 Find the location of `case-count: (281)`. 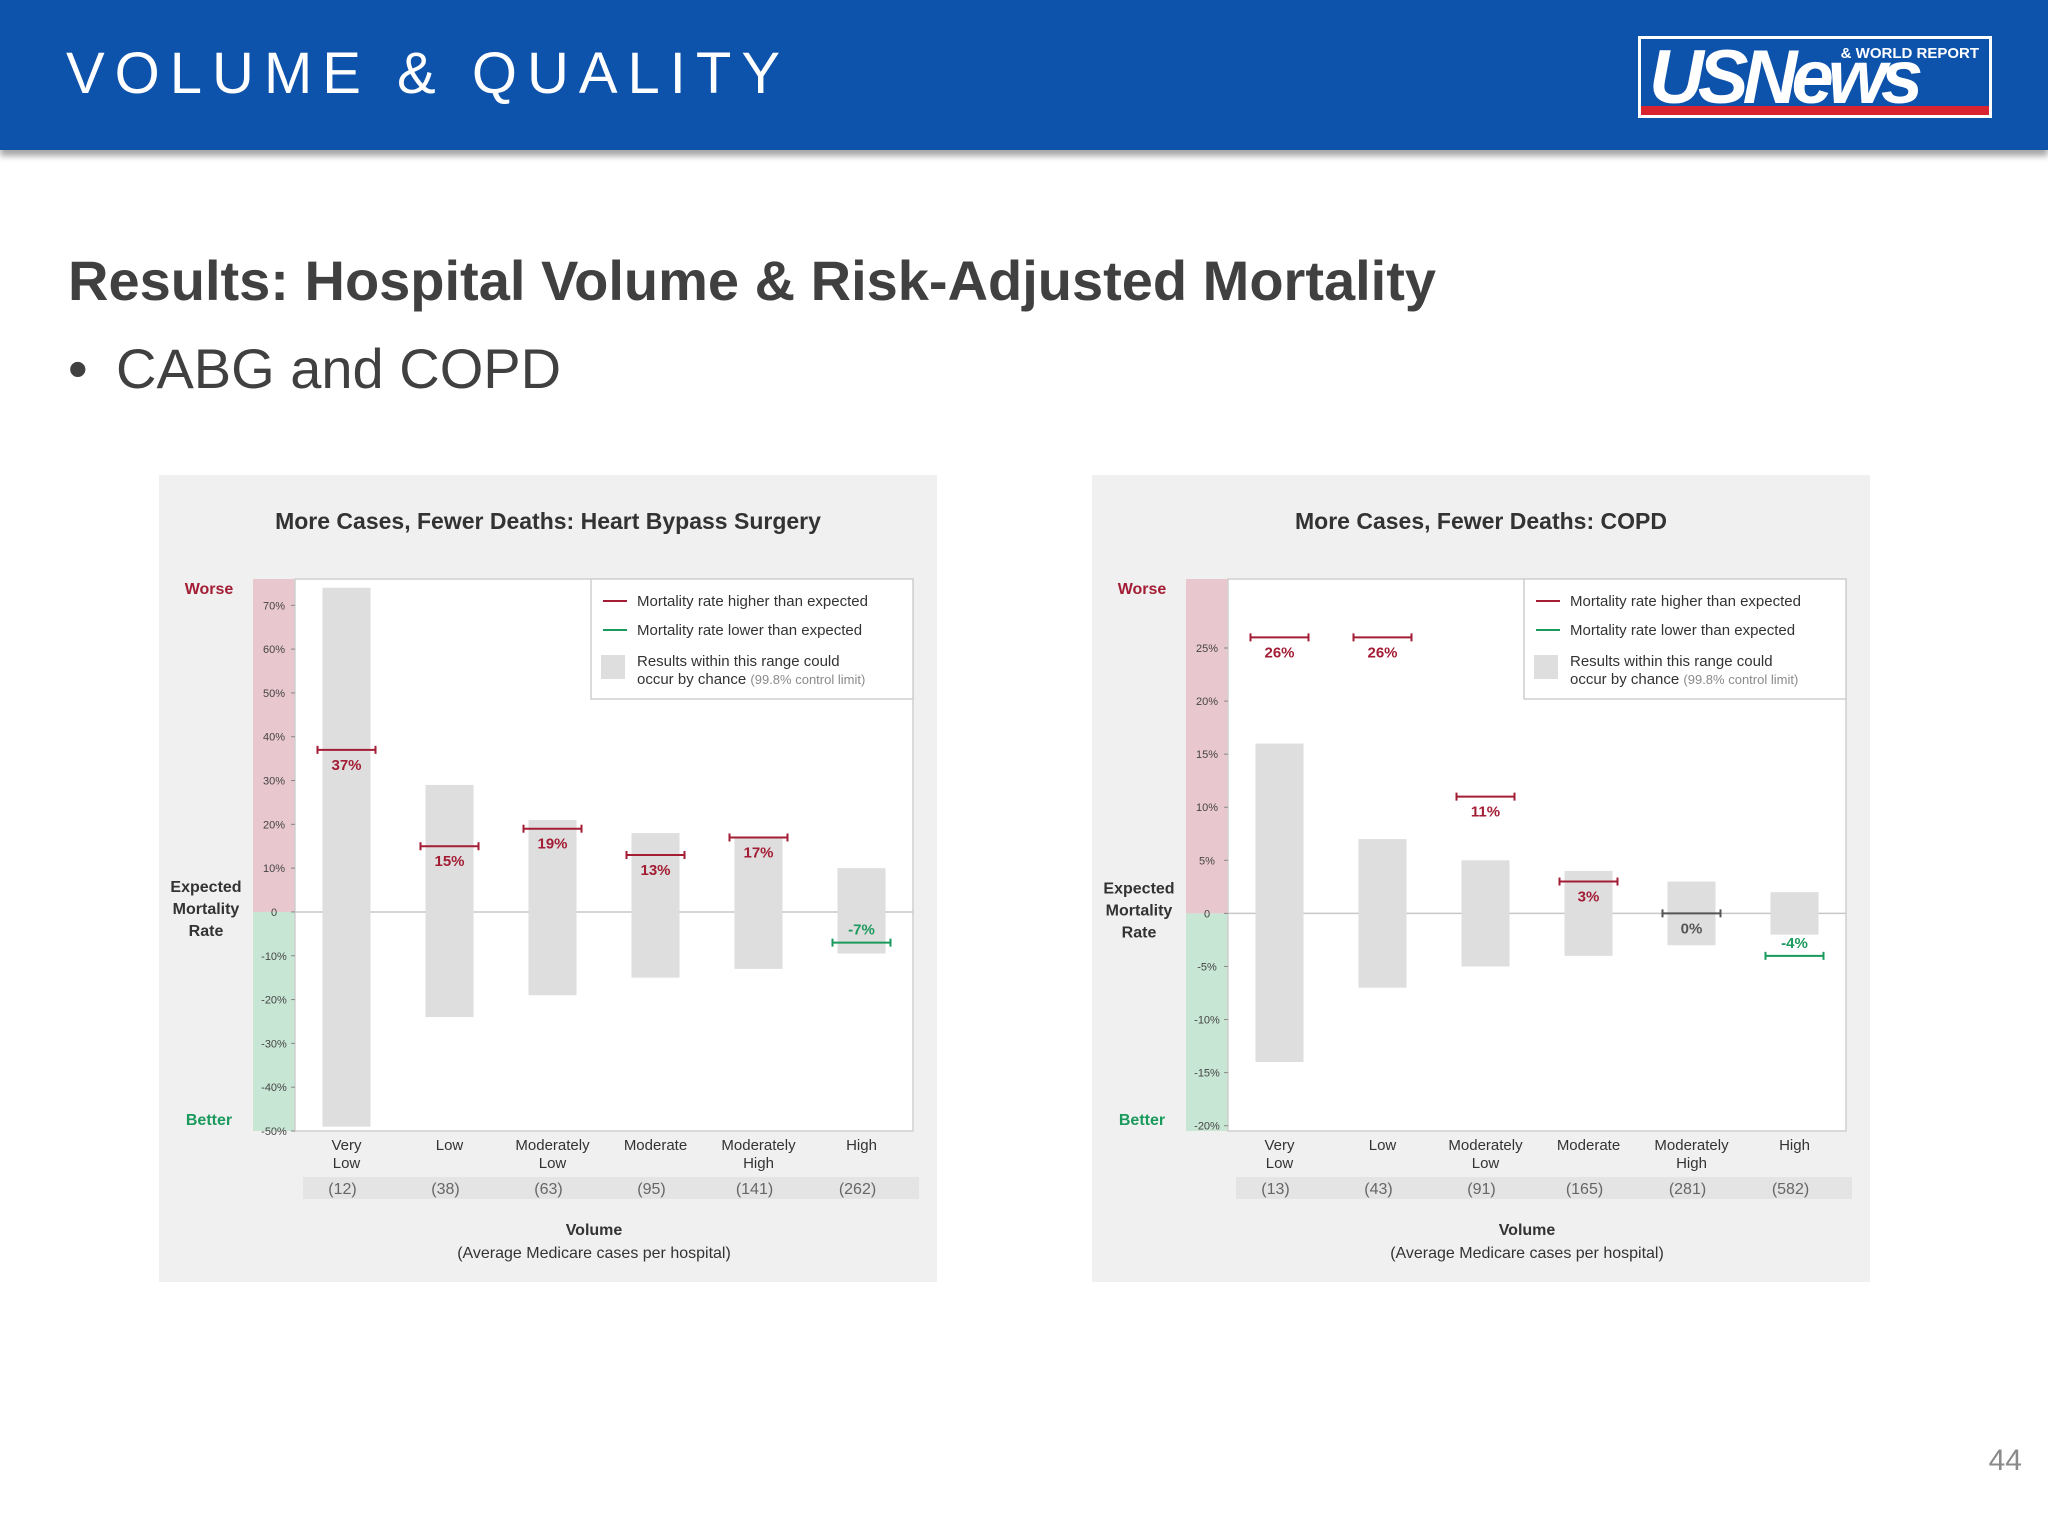

case-count: (281) is located at coordinates (1687, 1189).